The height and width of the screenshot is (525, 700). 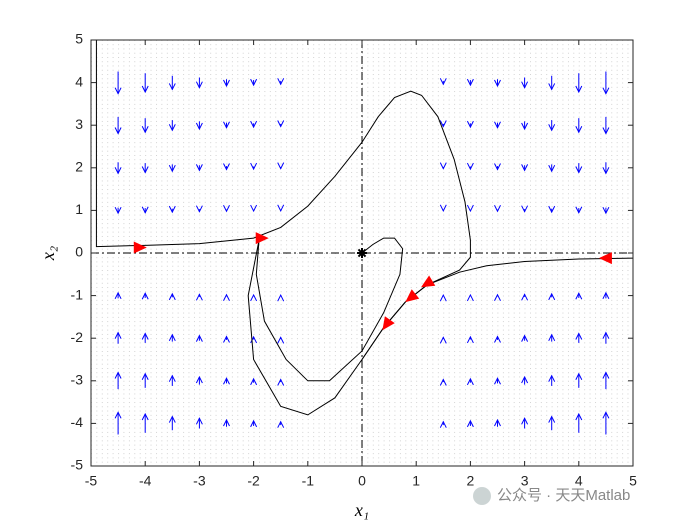 I want to click on y-tick-label: -4, so click(x=77, y=422).